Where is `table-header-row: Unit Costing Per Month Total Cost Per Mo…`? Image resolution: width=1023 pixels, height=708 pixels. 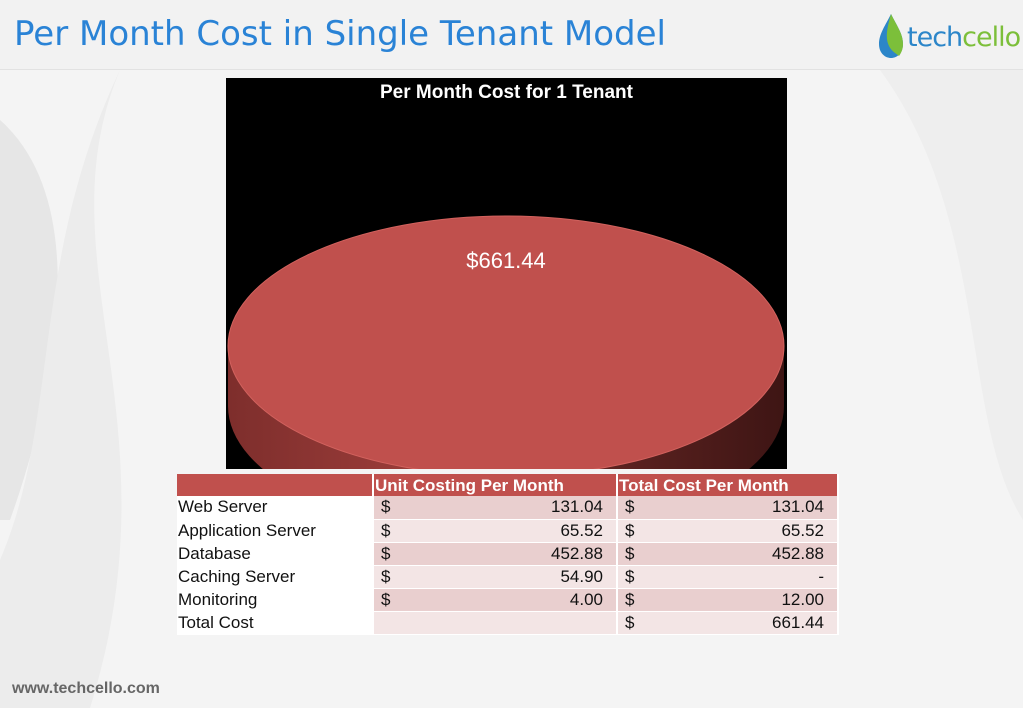
table-header-row: Unit Costing Per Month Total Cost Per Mo… is located at coordinates (508, 485).